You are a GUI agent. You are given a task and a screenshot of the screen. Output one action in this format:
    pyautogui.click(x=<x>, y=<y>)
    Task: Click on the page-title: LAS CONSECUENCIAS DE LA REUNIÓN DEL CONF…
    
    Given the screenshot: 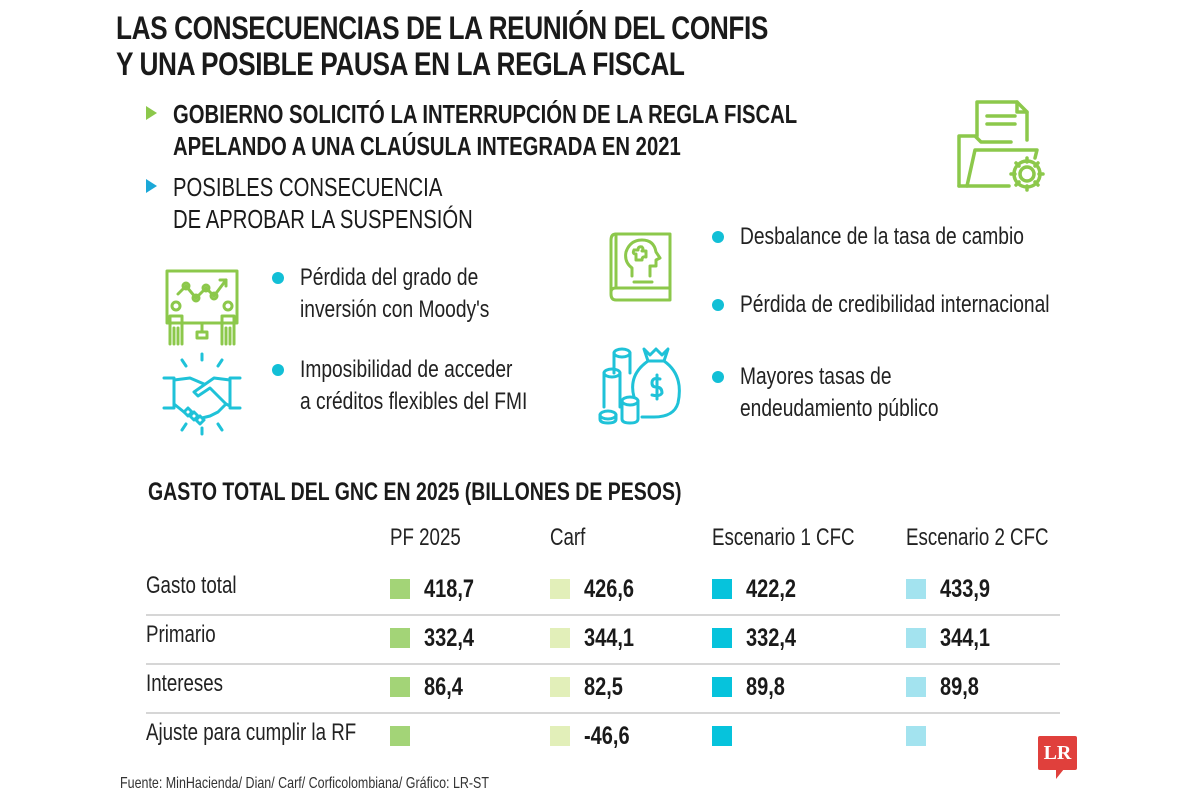 What is the action you would take?
    pyautogui.click(x=513, y=46)
    